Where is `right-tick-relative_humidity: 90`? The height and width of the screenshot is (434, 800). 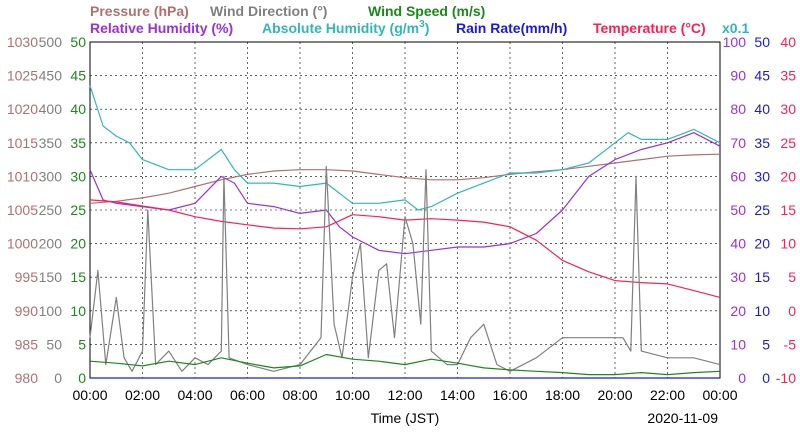
right-tick-relative_humidity: 90 is located at coordinates (738, 76).